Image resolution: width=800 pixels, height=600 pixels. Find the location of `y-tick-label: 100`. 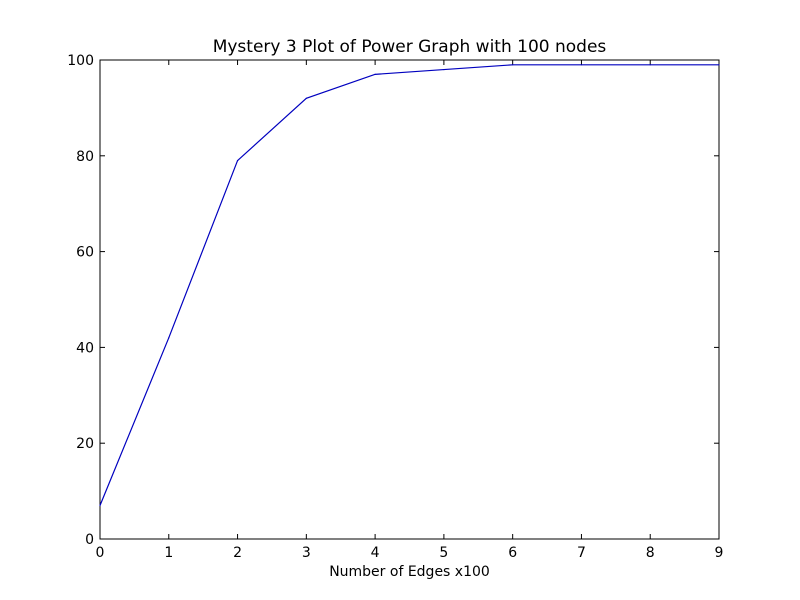

y-tick-label: 100 is located at coordinates (80, 61).